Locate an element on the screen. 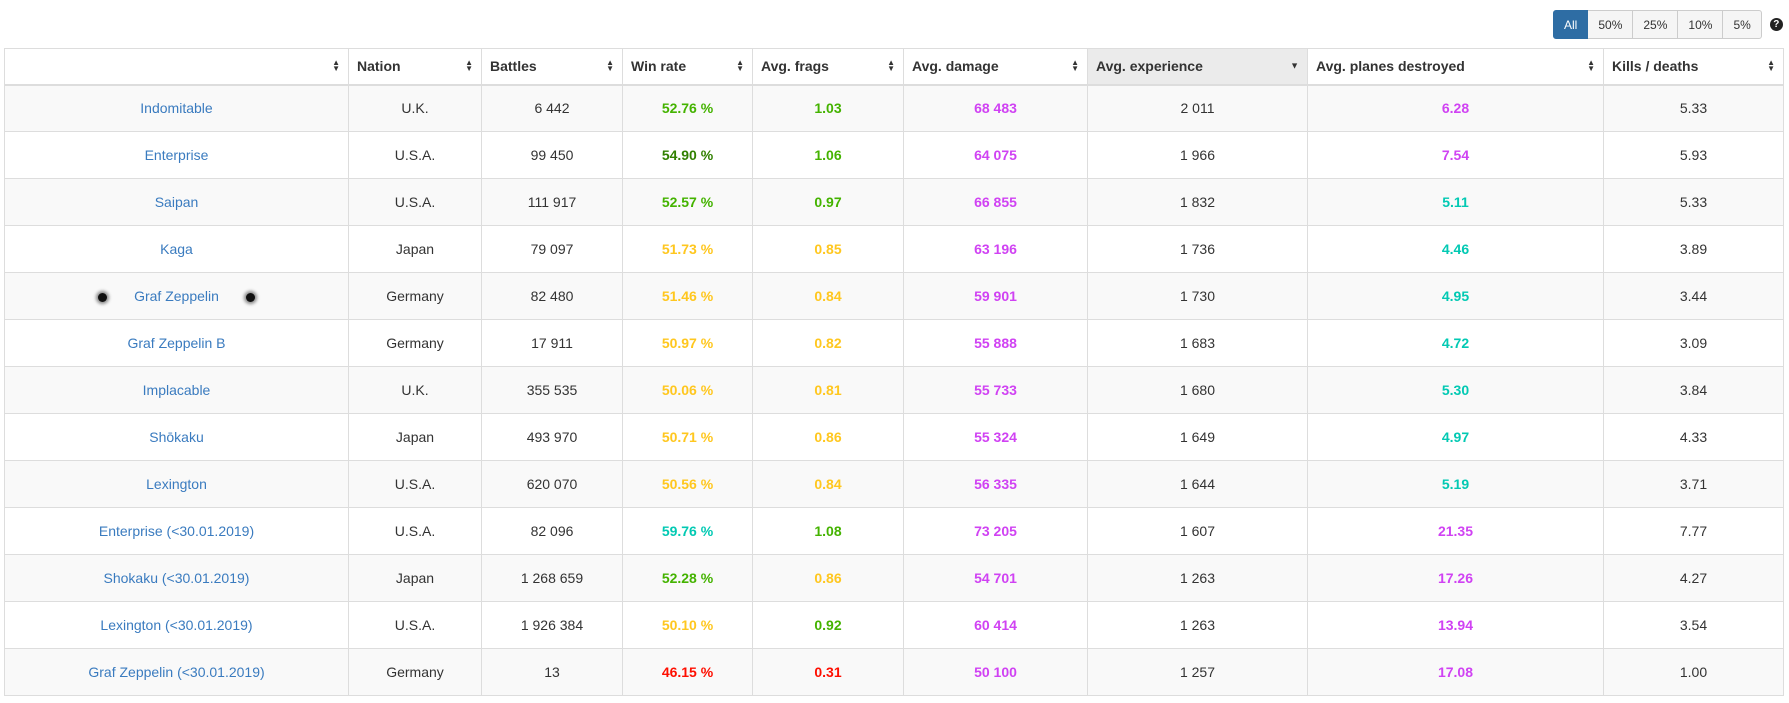  column-header-kills-deaths: Kills / deaths ▲ ▼ is located at coordinates (1693, 67).